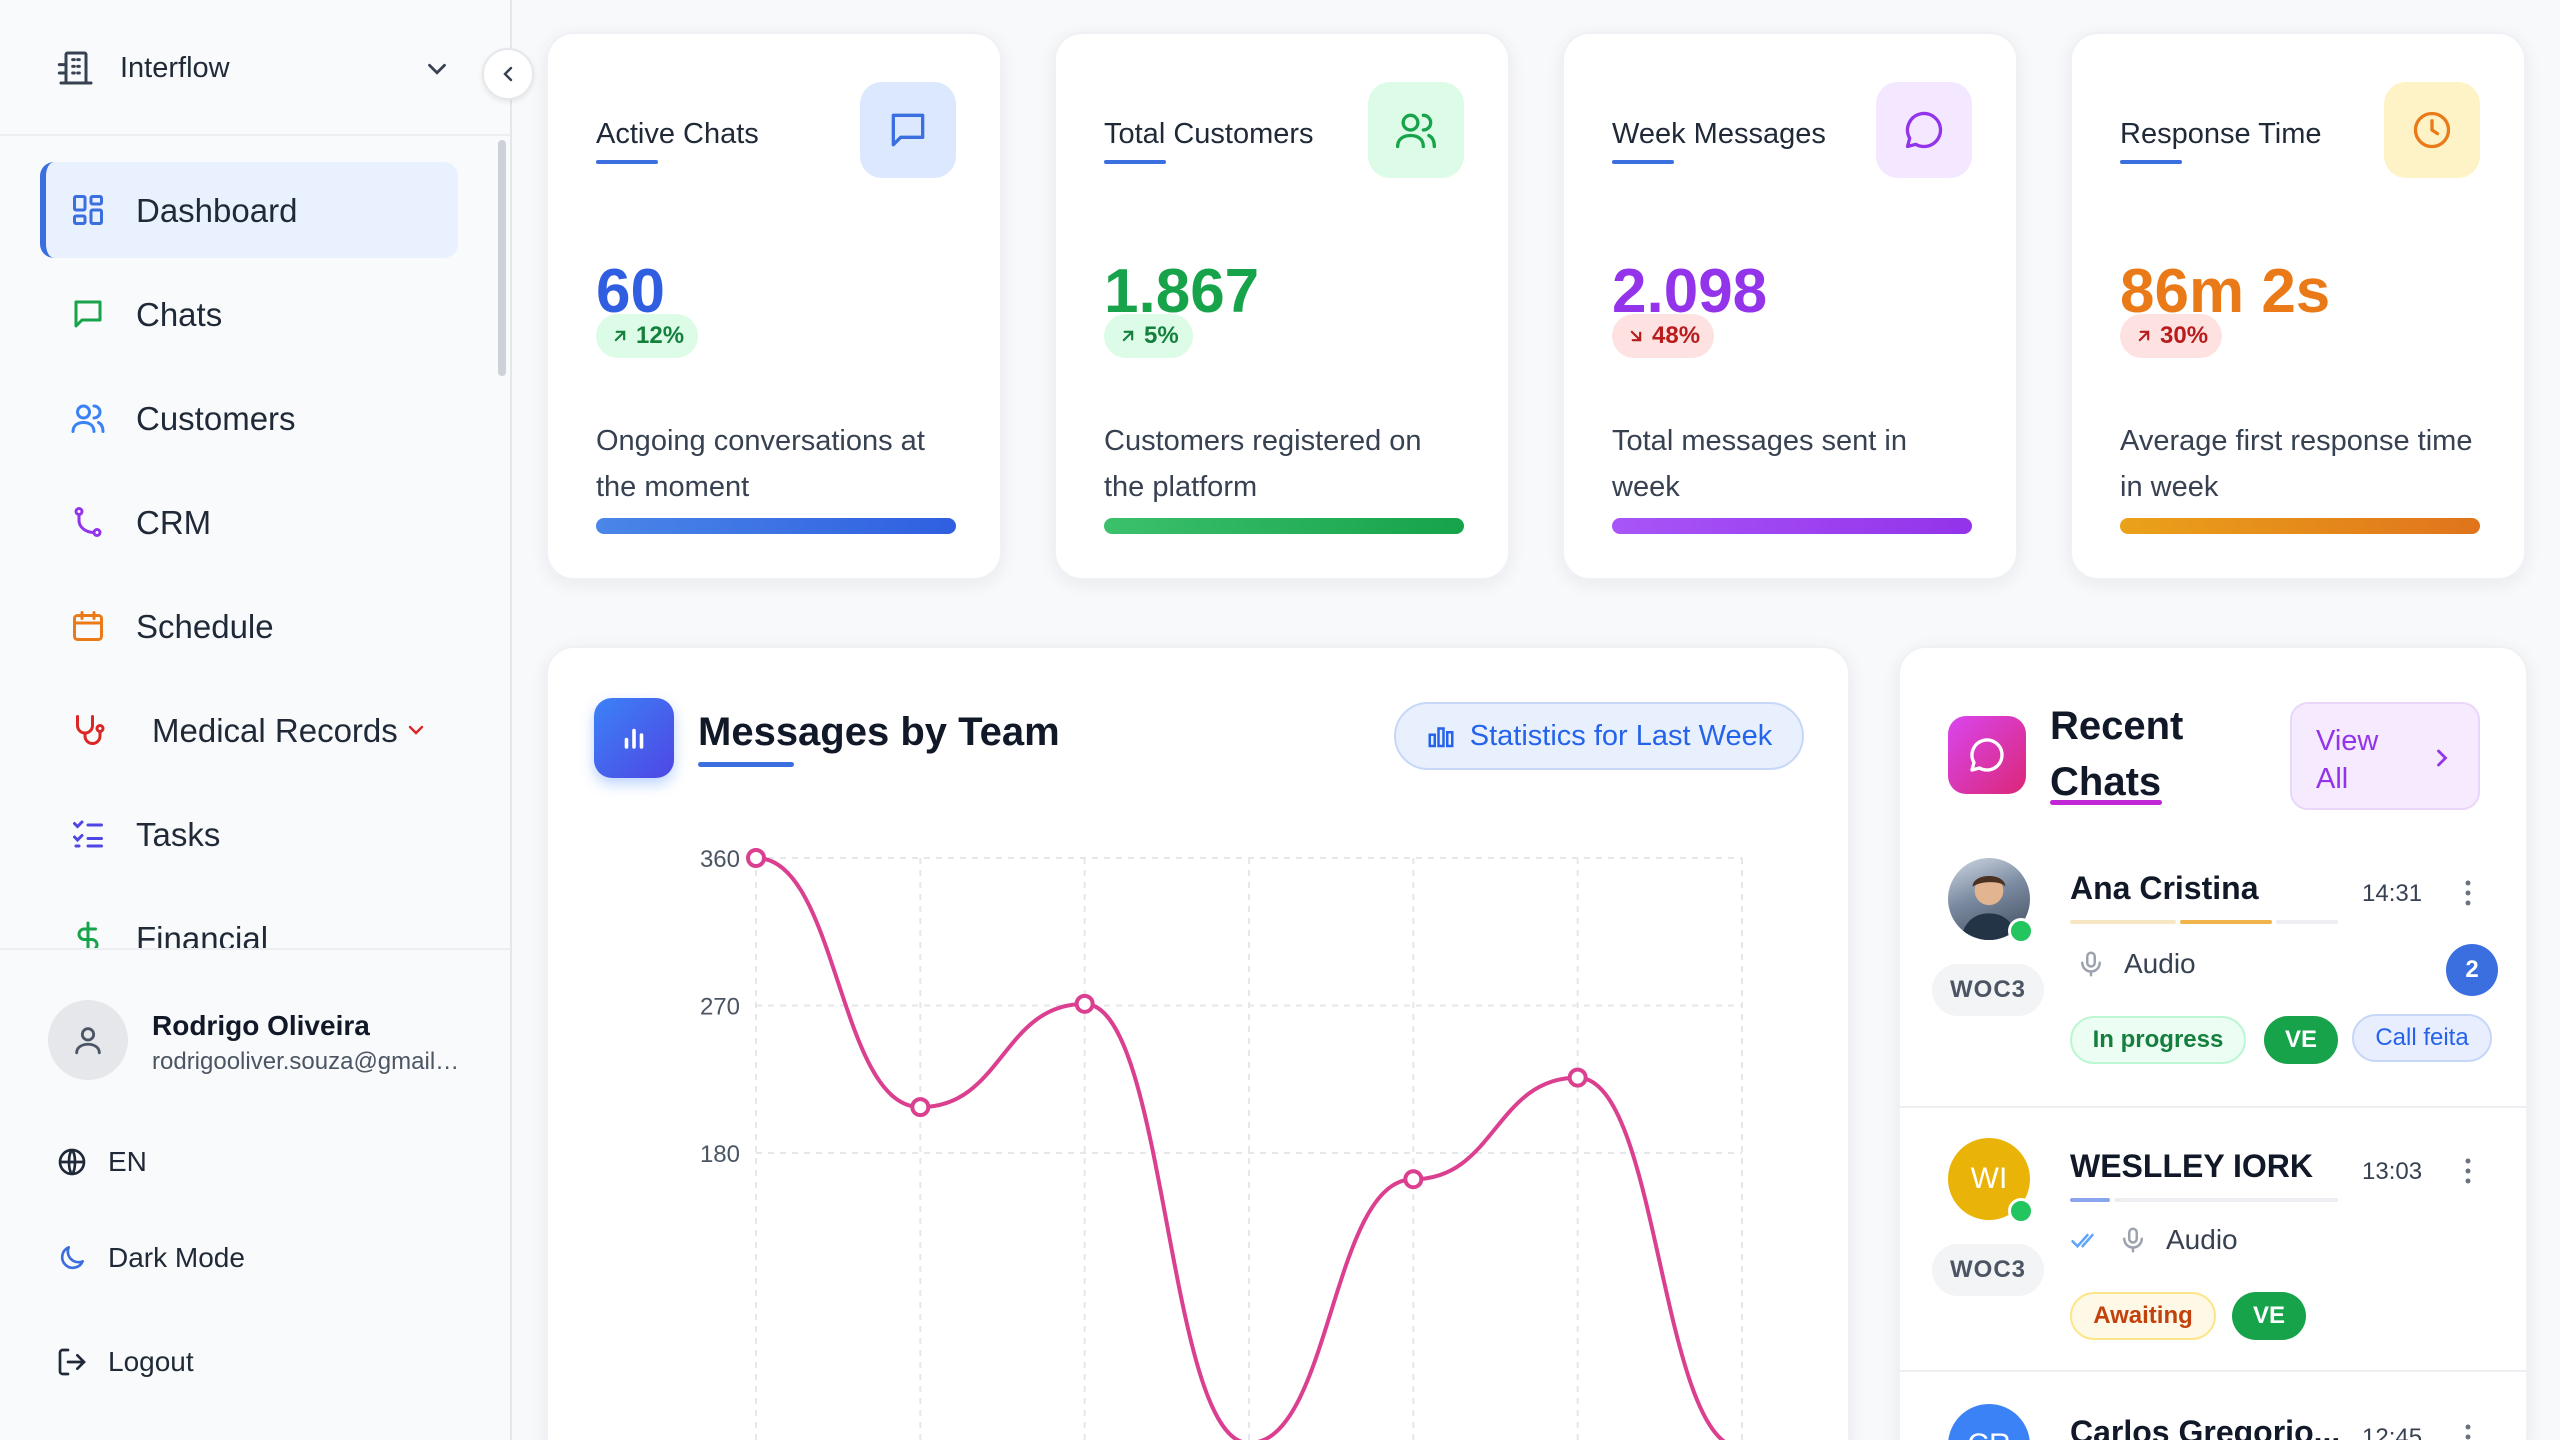 The width and height of the screenshot is (2560, 1440). What do you see at coordinates (176, 1257) in the screenshot?
I see `dark-mode-label: Dark Mode` at bounding box center [176, 1257].